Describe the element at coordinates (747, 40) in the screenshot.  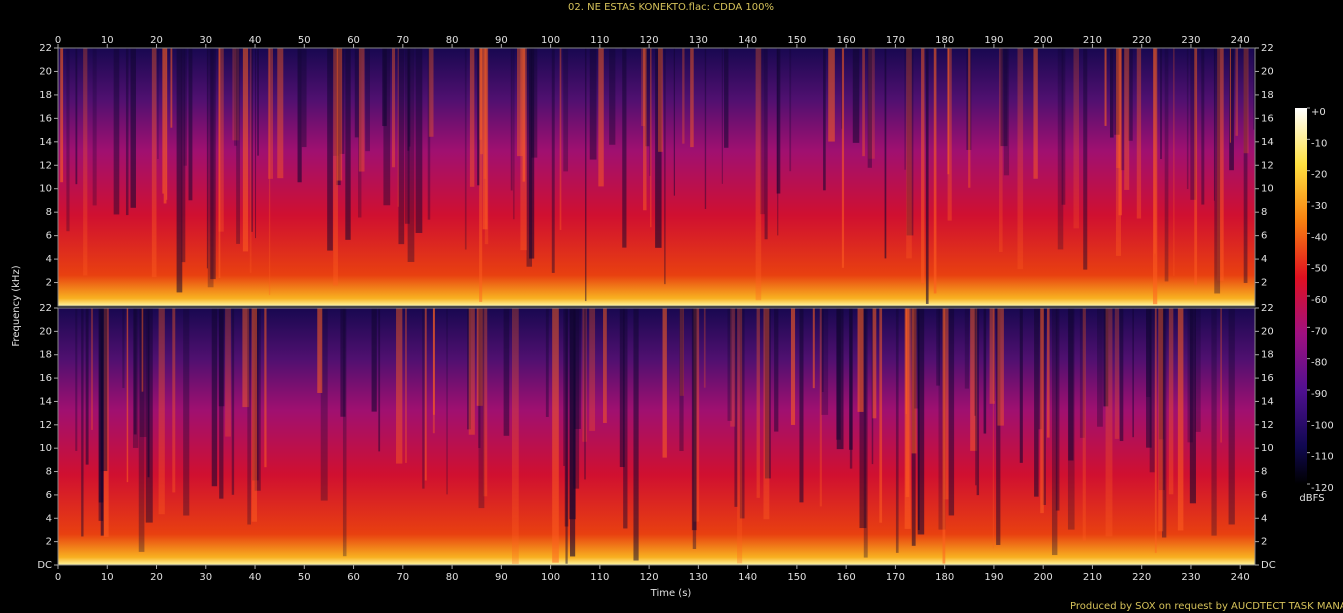
I see `x-tick-label: 140` at that location.